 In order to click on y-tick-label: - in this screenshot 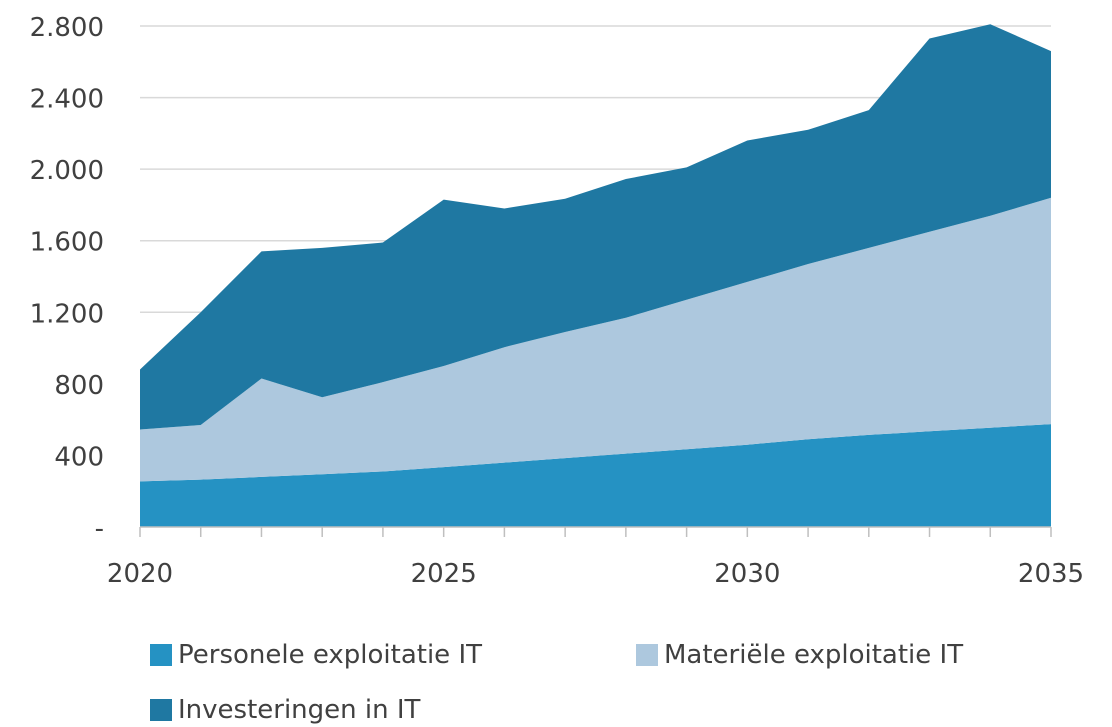, I will do `click(99, 529)`.